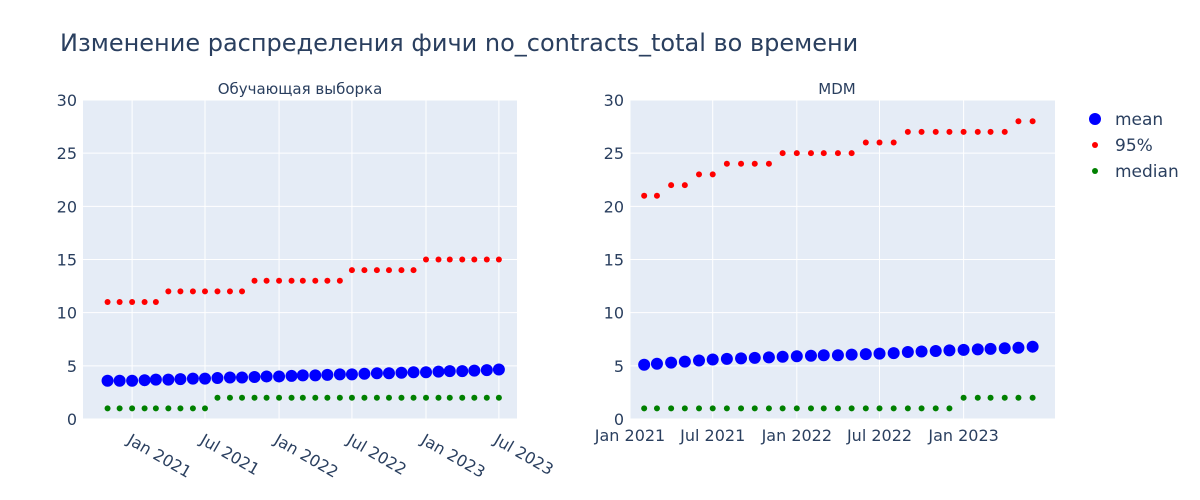 The height and width of the screenshot is (500, 1200). What do you see at coordinates (1122, 146) in the screenshot?
I see `legend-item-95: 95%` at bounding box center [1122, 146].